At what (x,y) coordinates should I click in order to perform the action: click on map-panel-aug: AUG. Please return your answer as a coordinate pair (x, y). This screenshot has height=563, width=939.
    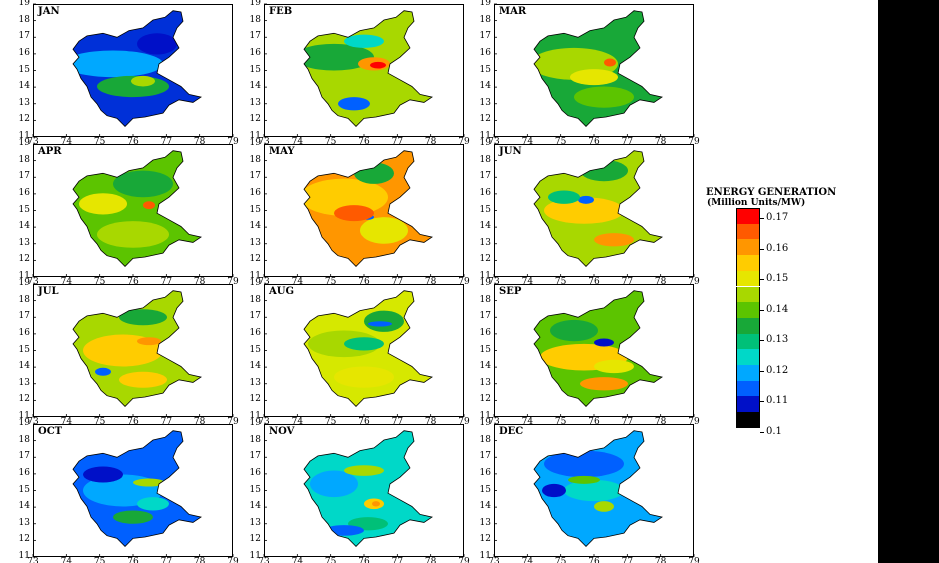
    Looking at the image, I should click on (364, 350).